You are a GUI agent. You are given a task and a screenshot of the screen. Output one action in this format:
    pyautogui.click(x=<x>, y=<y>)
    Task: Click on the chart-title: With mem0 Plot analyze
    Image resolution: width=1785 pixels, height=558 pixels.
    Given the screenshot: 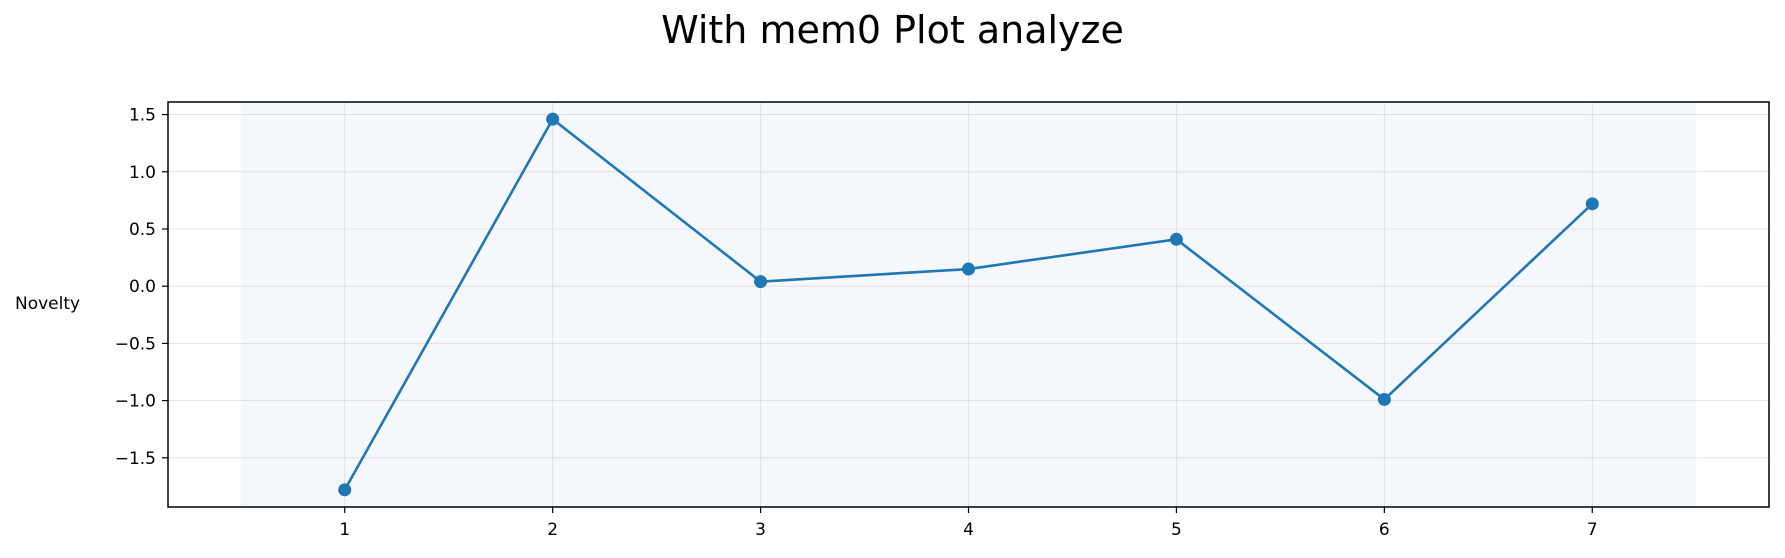 What is the action you would take?
    pyautogui.click(x=892, y=30)
    